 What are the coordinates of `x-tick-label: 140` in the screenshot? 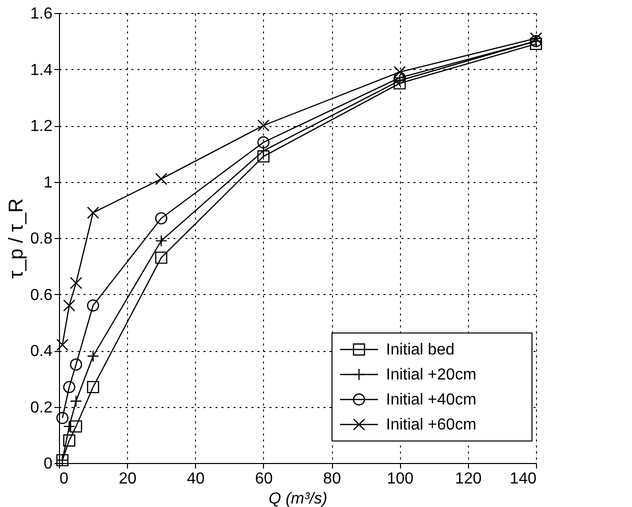 It's located at (523, 479).